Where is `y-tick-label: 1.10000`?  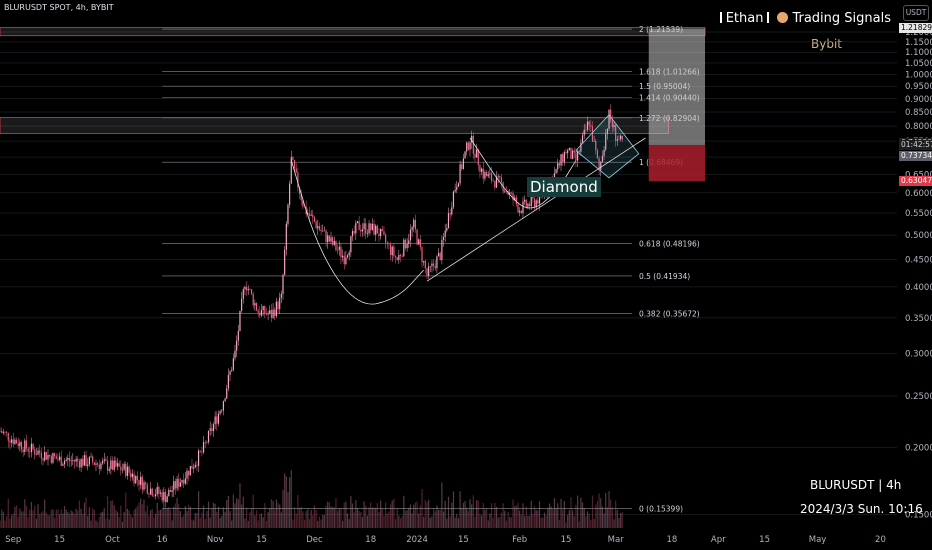
y-tick-label: 1.10000 is located at coordinates (918, 53).